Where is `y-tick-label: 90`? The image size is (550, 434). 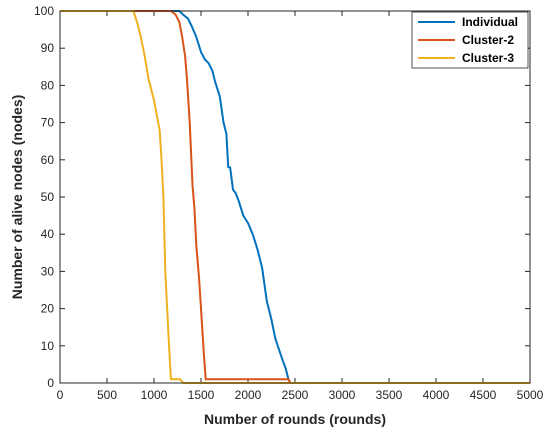
y-tick-label: 90 is located at coordinates (48, 48).